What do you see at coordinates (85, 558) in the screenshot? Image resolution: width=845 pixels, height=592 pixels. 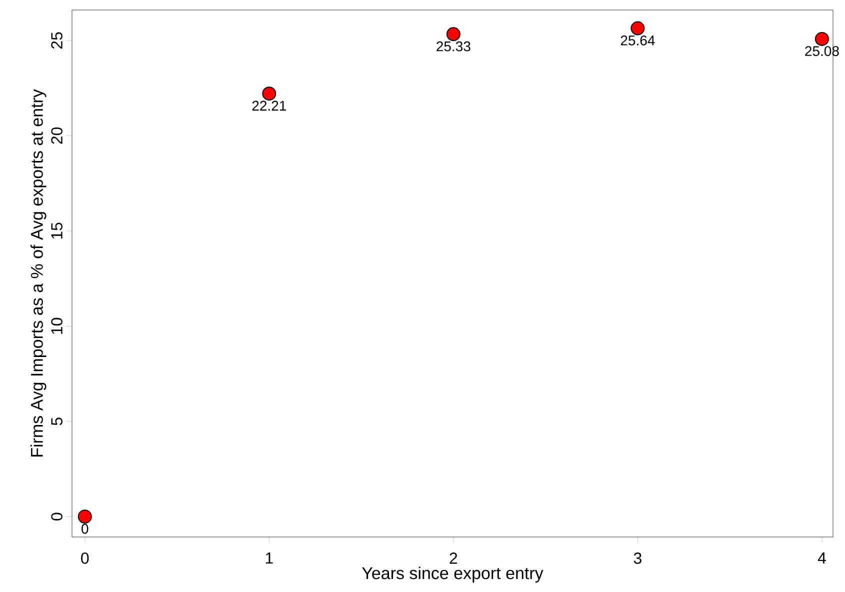 I see `x-tick-label: 0` at bounding box center [85, 558].